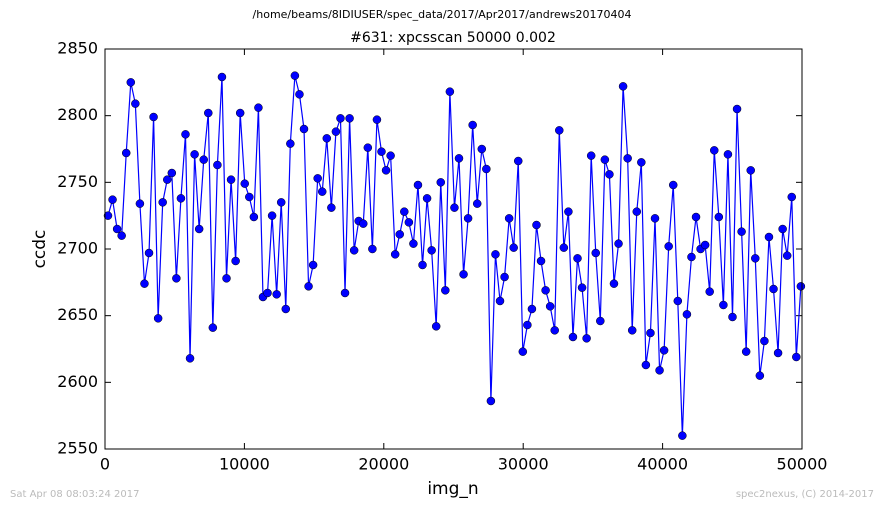 The image size is (884, 509). I want to click on footer-left: Sat Apr 08 08:03:24 2017, so click(75, 494).